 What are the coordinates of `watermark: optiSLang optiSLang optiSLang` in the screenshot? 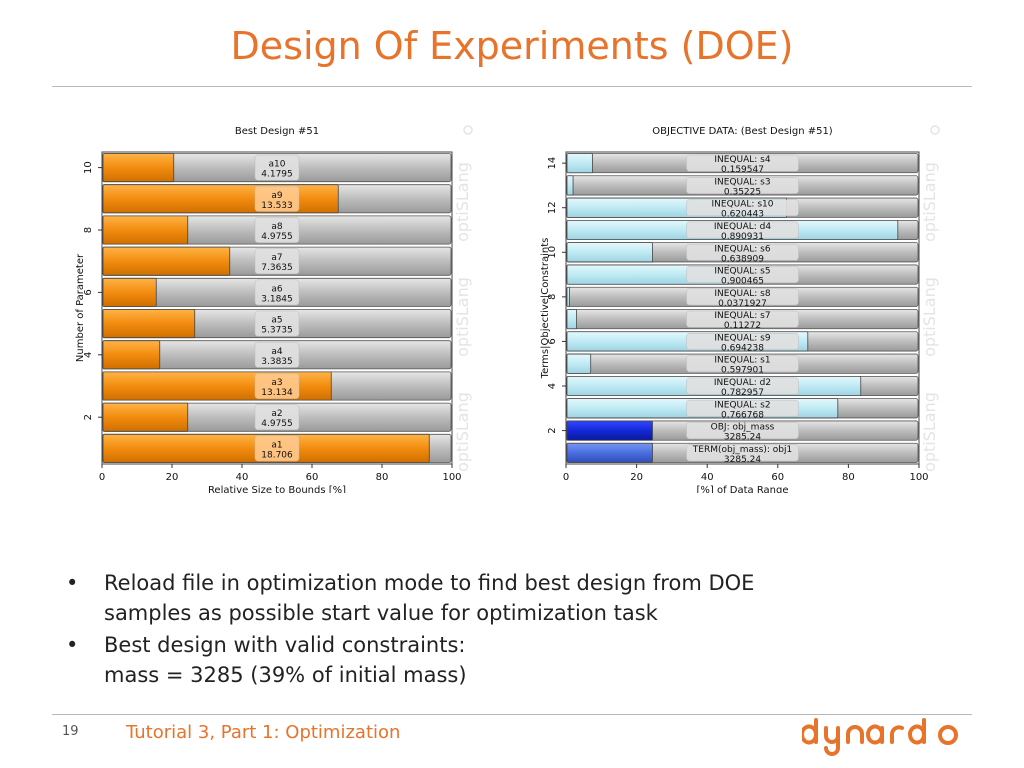 It's located at (463, 298).